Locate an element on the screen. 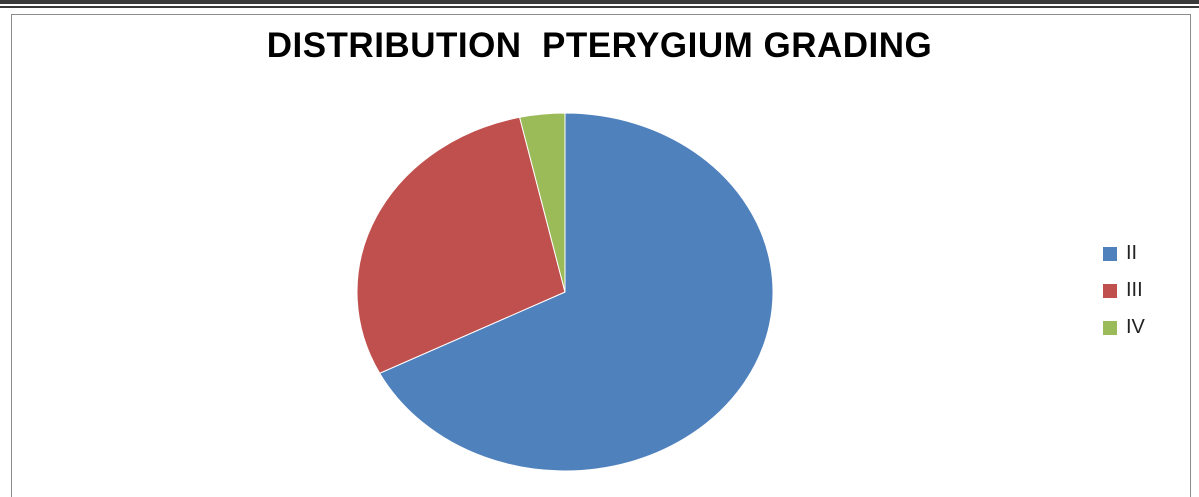  legend: II III IV is located at coordinates (1124, 290).